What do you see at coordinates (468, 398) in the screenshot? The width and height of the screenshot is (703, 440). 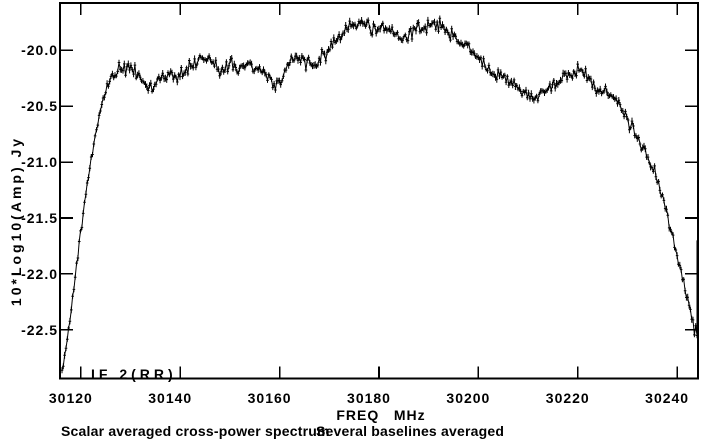 I see `x-tick-label: 30200` at bounding box center [468, 398].